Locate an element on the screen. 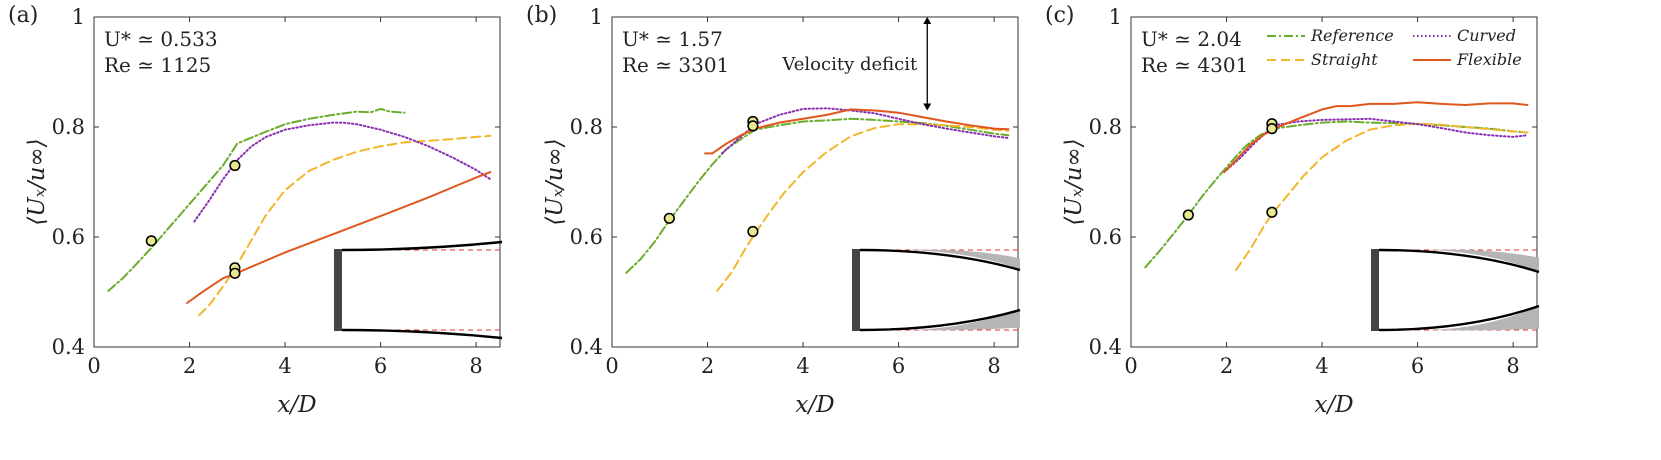 The image size is (1661, 460). panel-label: (b) is located at coordinates (541, 15).